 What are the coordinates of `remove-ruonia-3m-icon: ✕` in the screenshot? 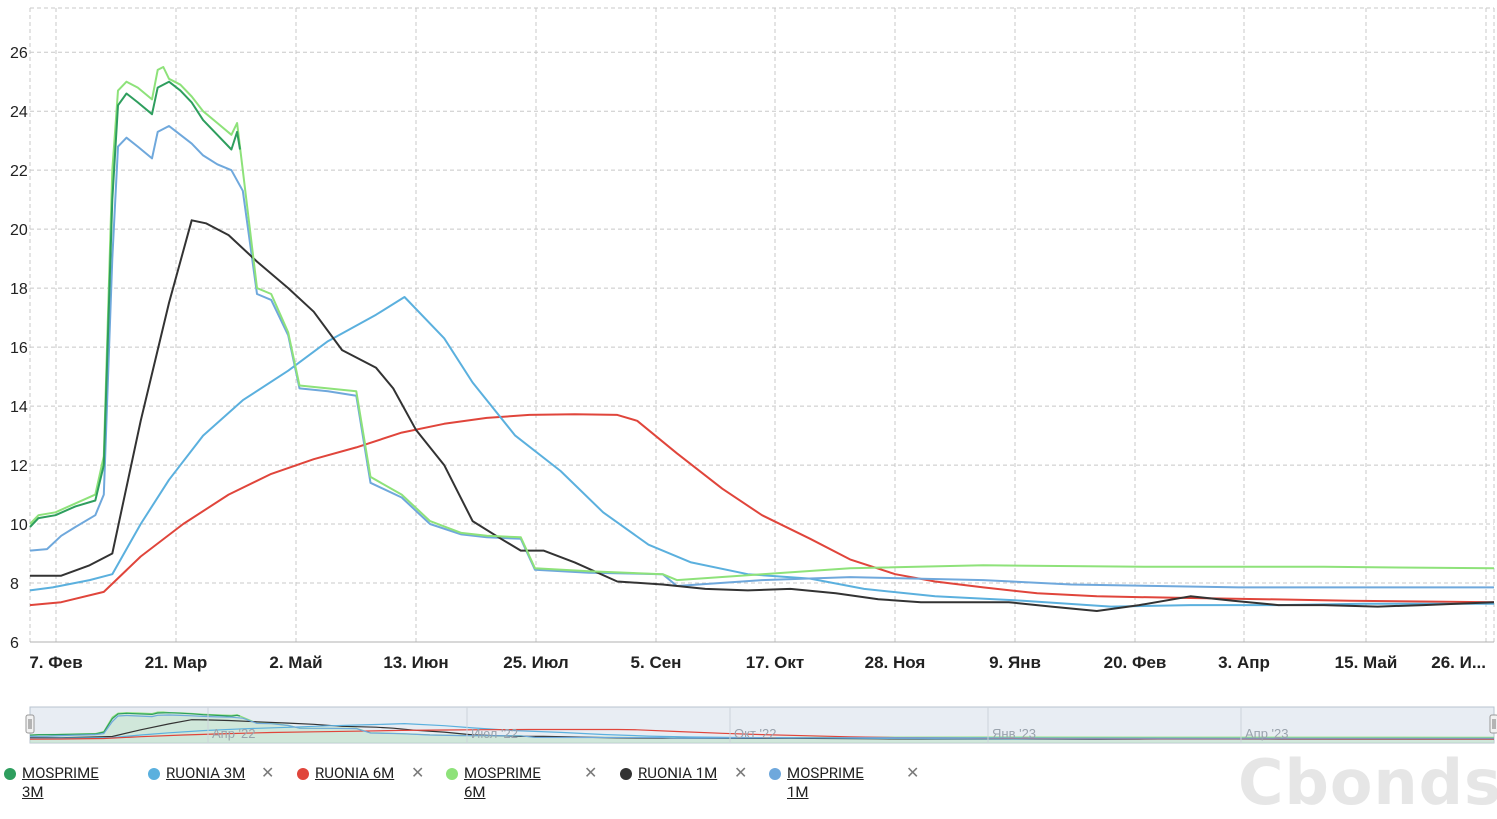 It's located at (268, 772).